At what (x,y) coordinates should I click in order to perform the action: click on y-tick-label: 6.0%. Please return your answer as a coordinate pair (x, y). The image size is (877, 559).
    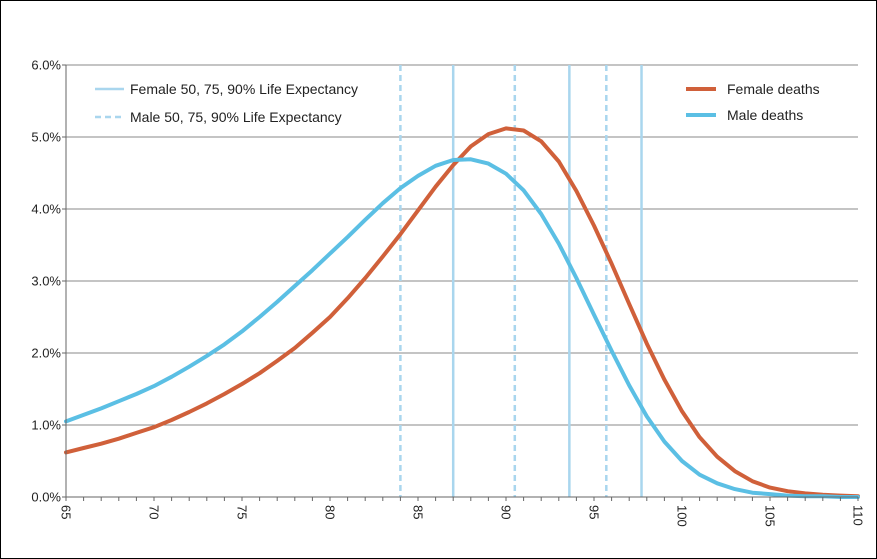
    Looking at the image, I should click on (46, 65).